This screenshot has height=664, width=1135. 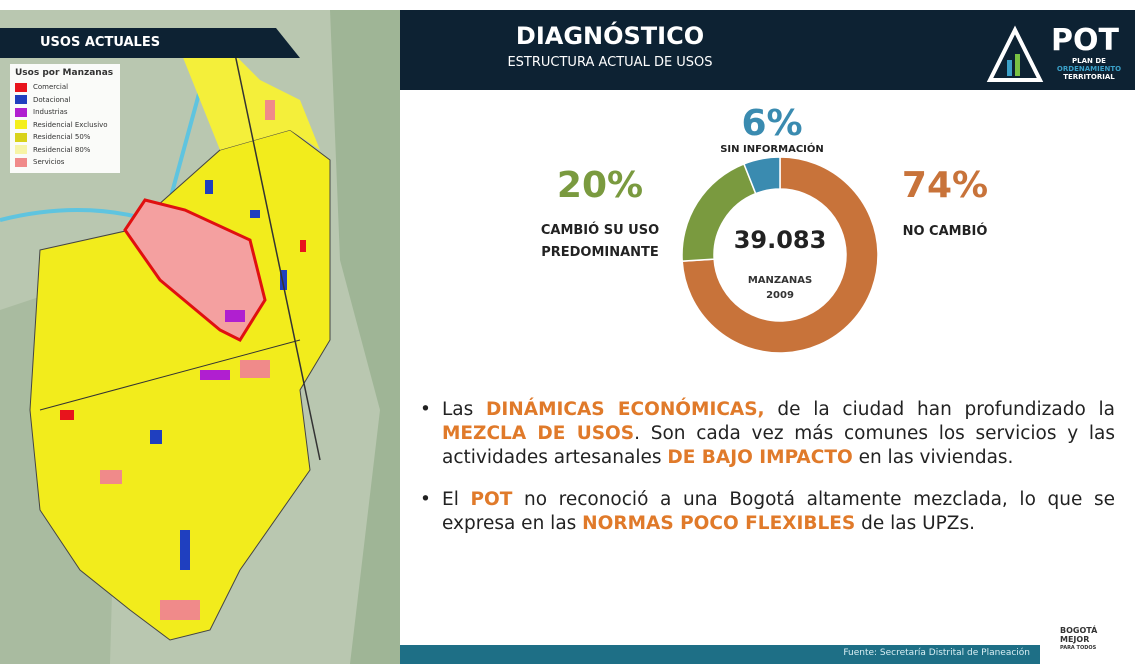 What do you see at coordinates (945, 185) in the screenshot?
I see `value-label: 74%` at bounding box center [945, 185].